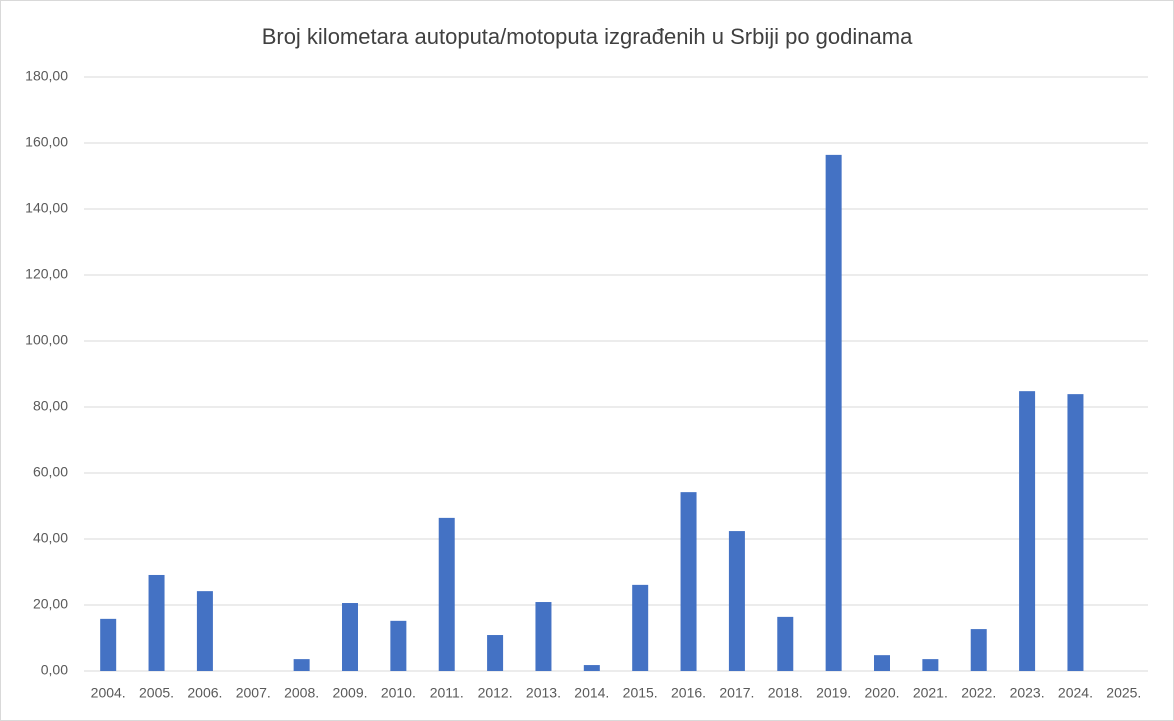 The width and height of the screenshot is (1174, 721). Describe the element at coordinates (640, 693) in the screenshot. I see `x-tick-label: 2015.` at that location.